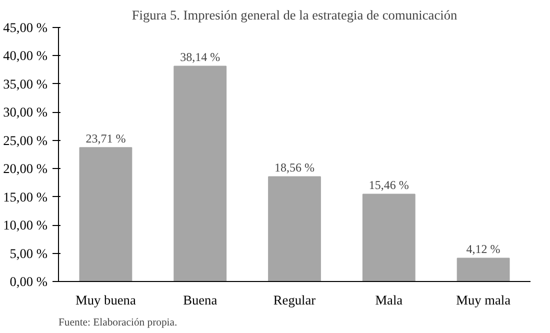 Image resolution: width=550 pixels, height=333 pixels. Describe the element at coordinates (25, 140) in the screenshot. I see `y-tick-label: 25,00 %` at that location.